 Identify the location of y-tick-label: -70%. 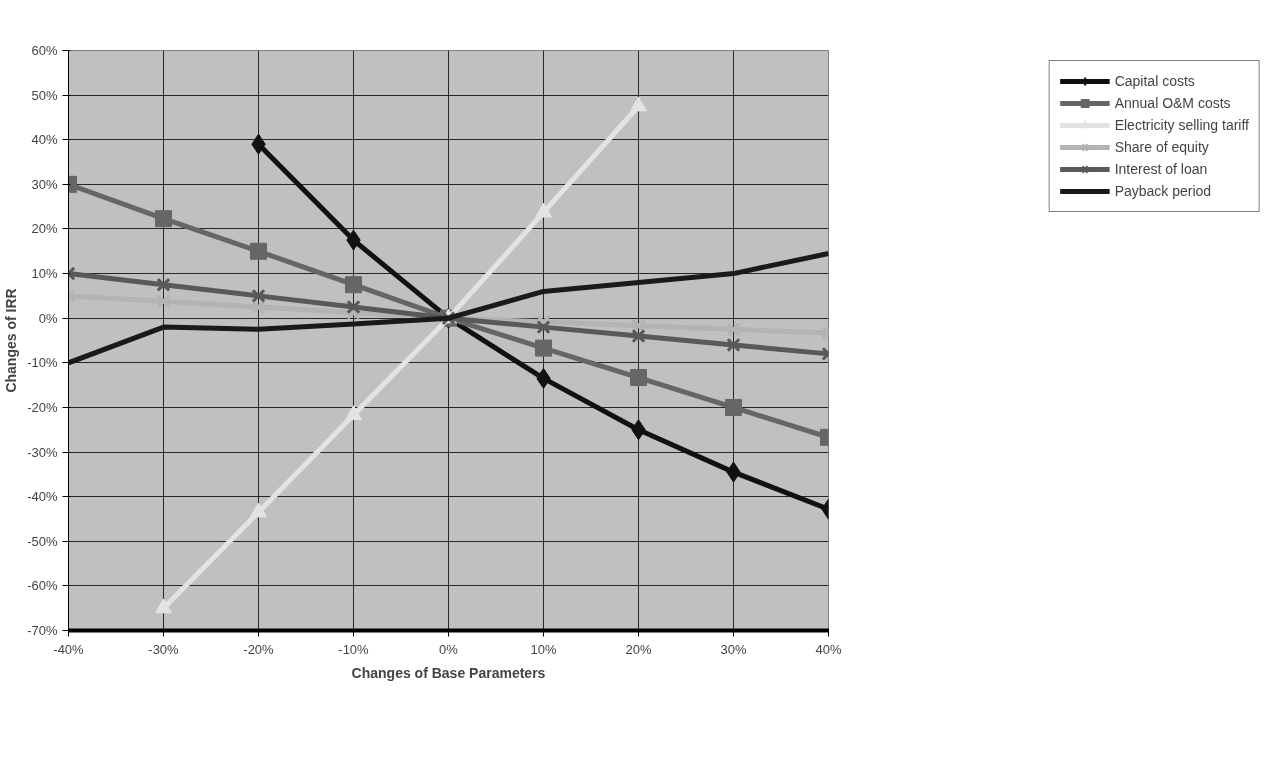
(42, 630).